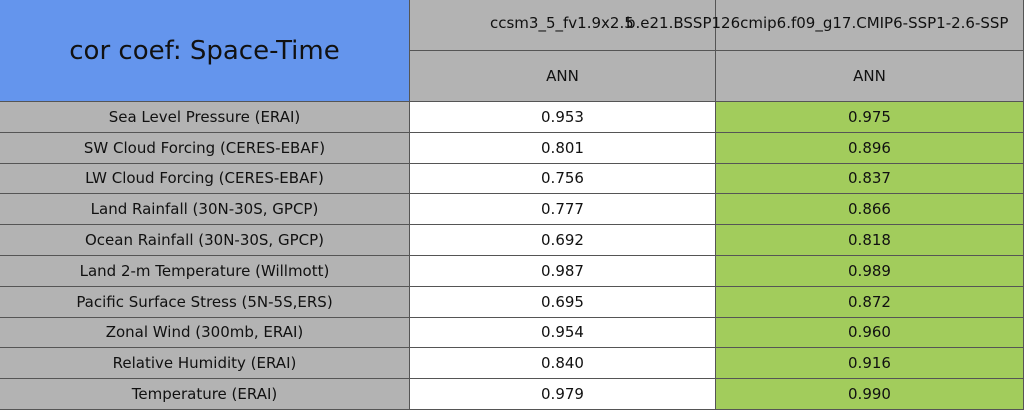 Image resolution: width=1024 pixels, height=410 pixels. Describe the element at coordinates (563, 394) in the screenshot. I see `value-cell: 0.979` at that location.